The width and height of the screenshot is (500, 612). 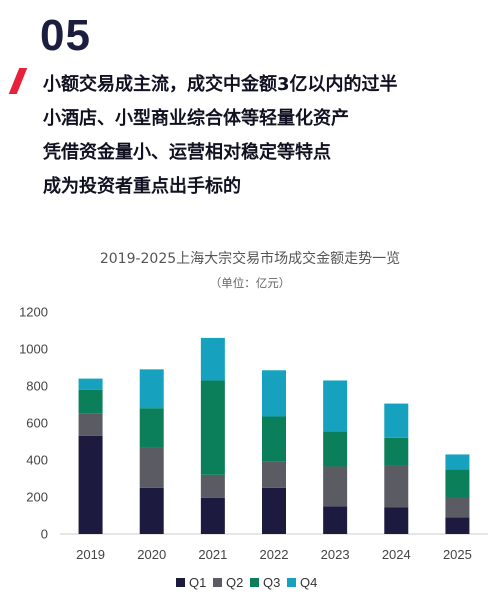 What do you see at coordinates (335, 554) in the screenshot?
I see `x-tick-label: 2023` at bounding box center [335, 554].